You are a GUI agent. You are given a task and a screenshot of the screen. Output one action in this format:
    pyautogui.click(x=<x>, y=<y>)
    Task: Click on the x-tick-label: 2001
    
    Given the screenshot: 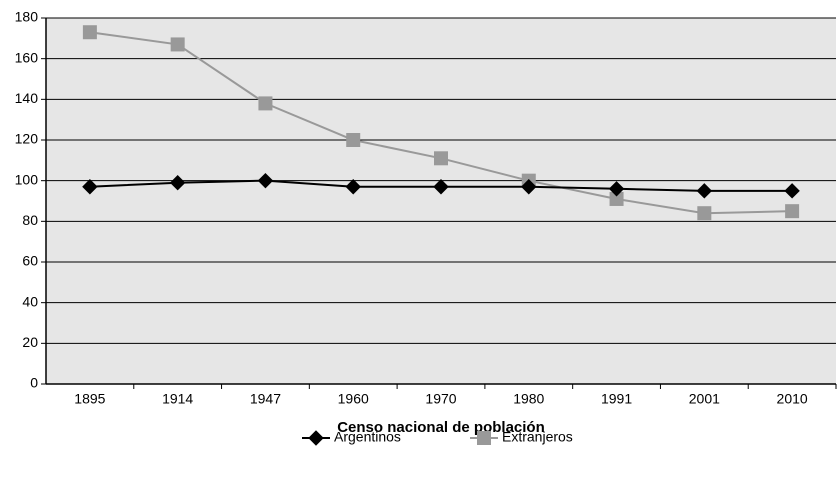 What is the action you would take?
    pyautogui.click(x=704, y=399)
    